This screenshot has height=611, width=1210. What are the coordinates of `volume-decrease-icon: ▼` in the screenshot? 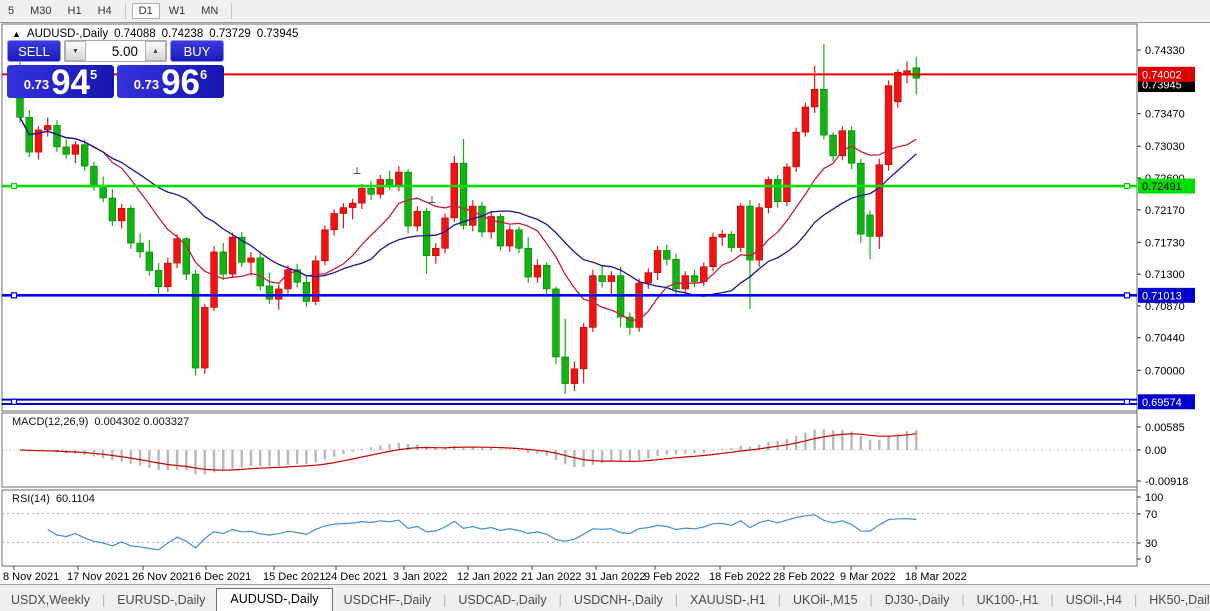 It's located at (75, 51).